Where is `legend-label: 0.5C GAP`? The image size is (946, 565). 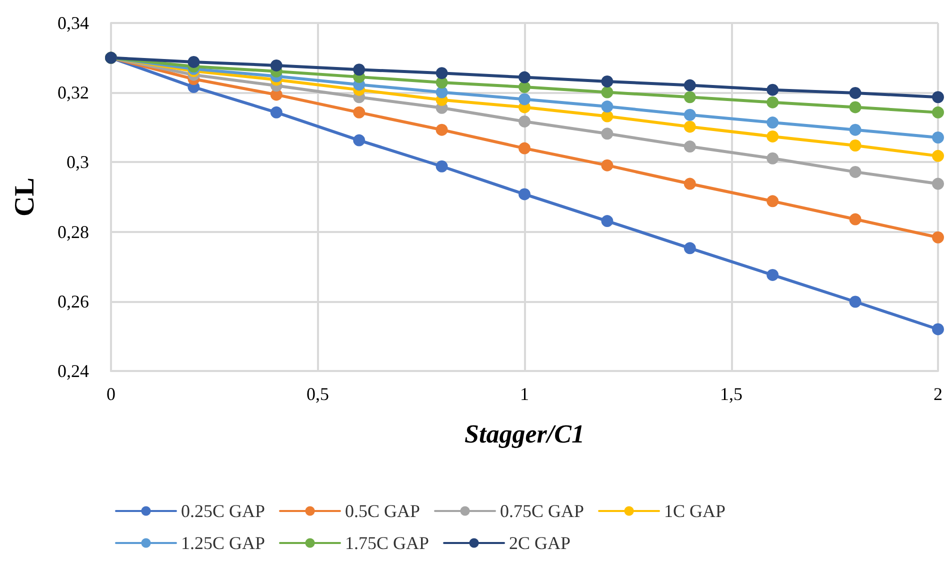
legend-label: 0.5C GAP is located at coordinates (382, 511).